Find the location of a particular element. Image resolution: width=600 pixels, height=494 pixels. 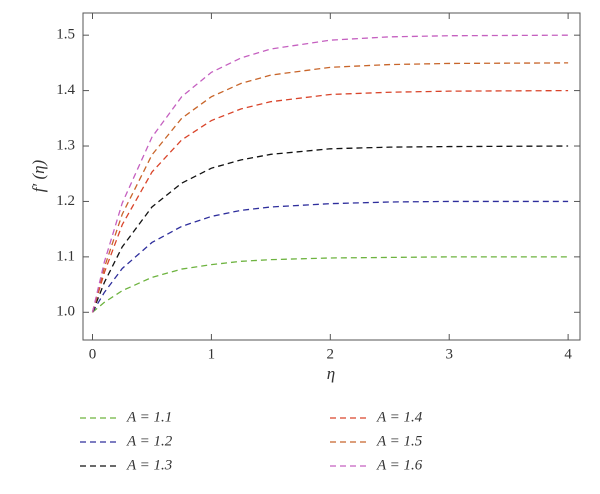

legend-label: A = 1.4 is located at coordinates (399, 417).